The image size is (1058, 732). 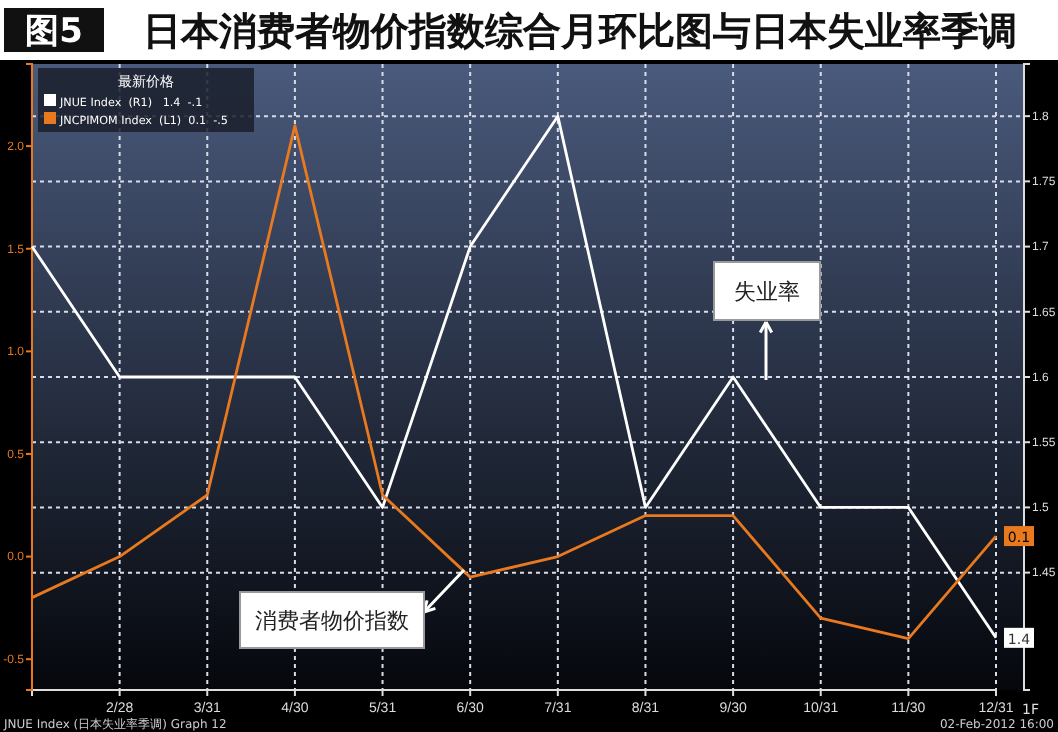 What do you see at coordinates (767, 292) in the screenshot?
I see `annotation: 失业率` at bounding box center [767, 292].